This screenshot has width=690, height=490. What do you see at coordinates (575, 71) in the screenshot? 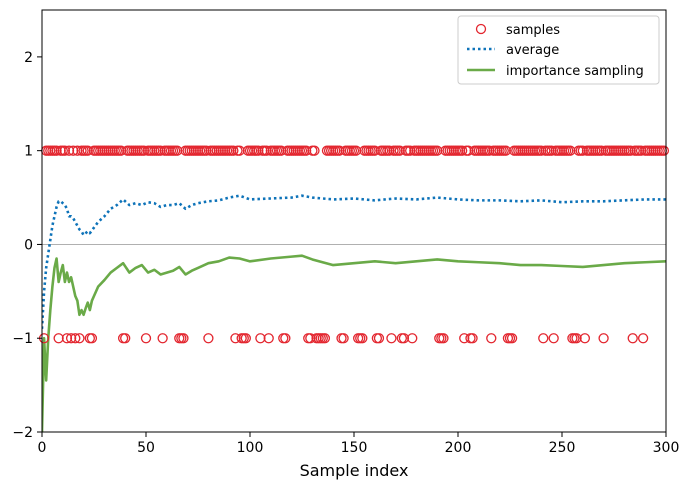
I see `legend-importance-label: importance sampling` at bounding box center [575, 71].